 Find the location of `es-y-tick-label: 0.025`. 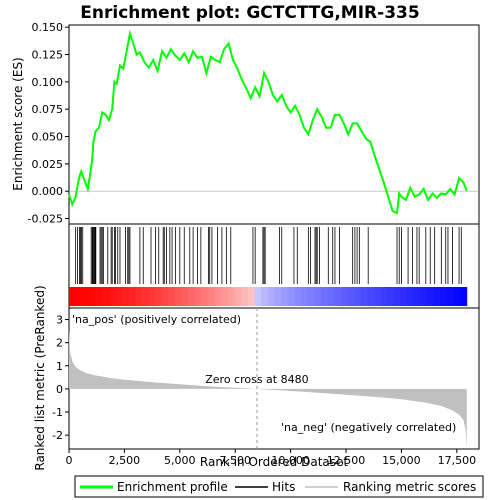

es-y-tick-label: 0.025 is located at coordinates (48, 164).